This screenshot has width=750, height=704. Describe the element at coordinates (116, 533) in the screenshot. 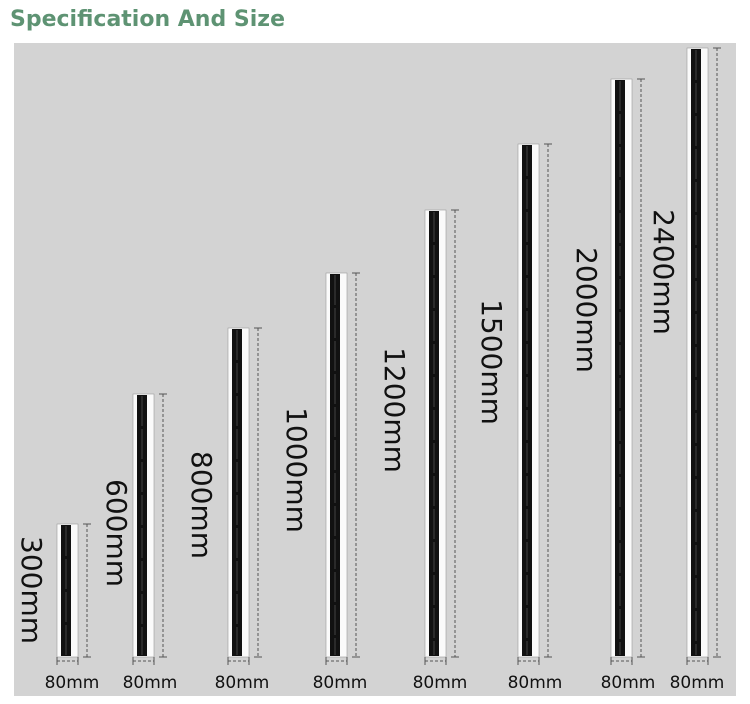

I see `length-label: 600mm` at that location.